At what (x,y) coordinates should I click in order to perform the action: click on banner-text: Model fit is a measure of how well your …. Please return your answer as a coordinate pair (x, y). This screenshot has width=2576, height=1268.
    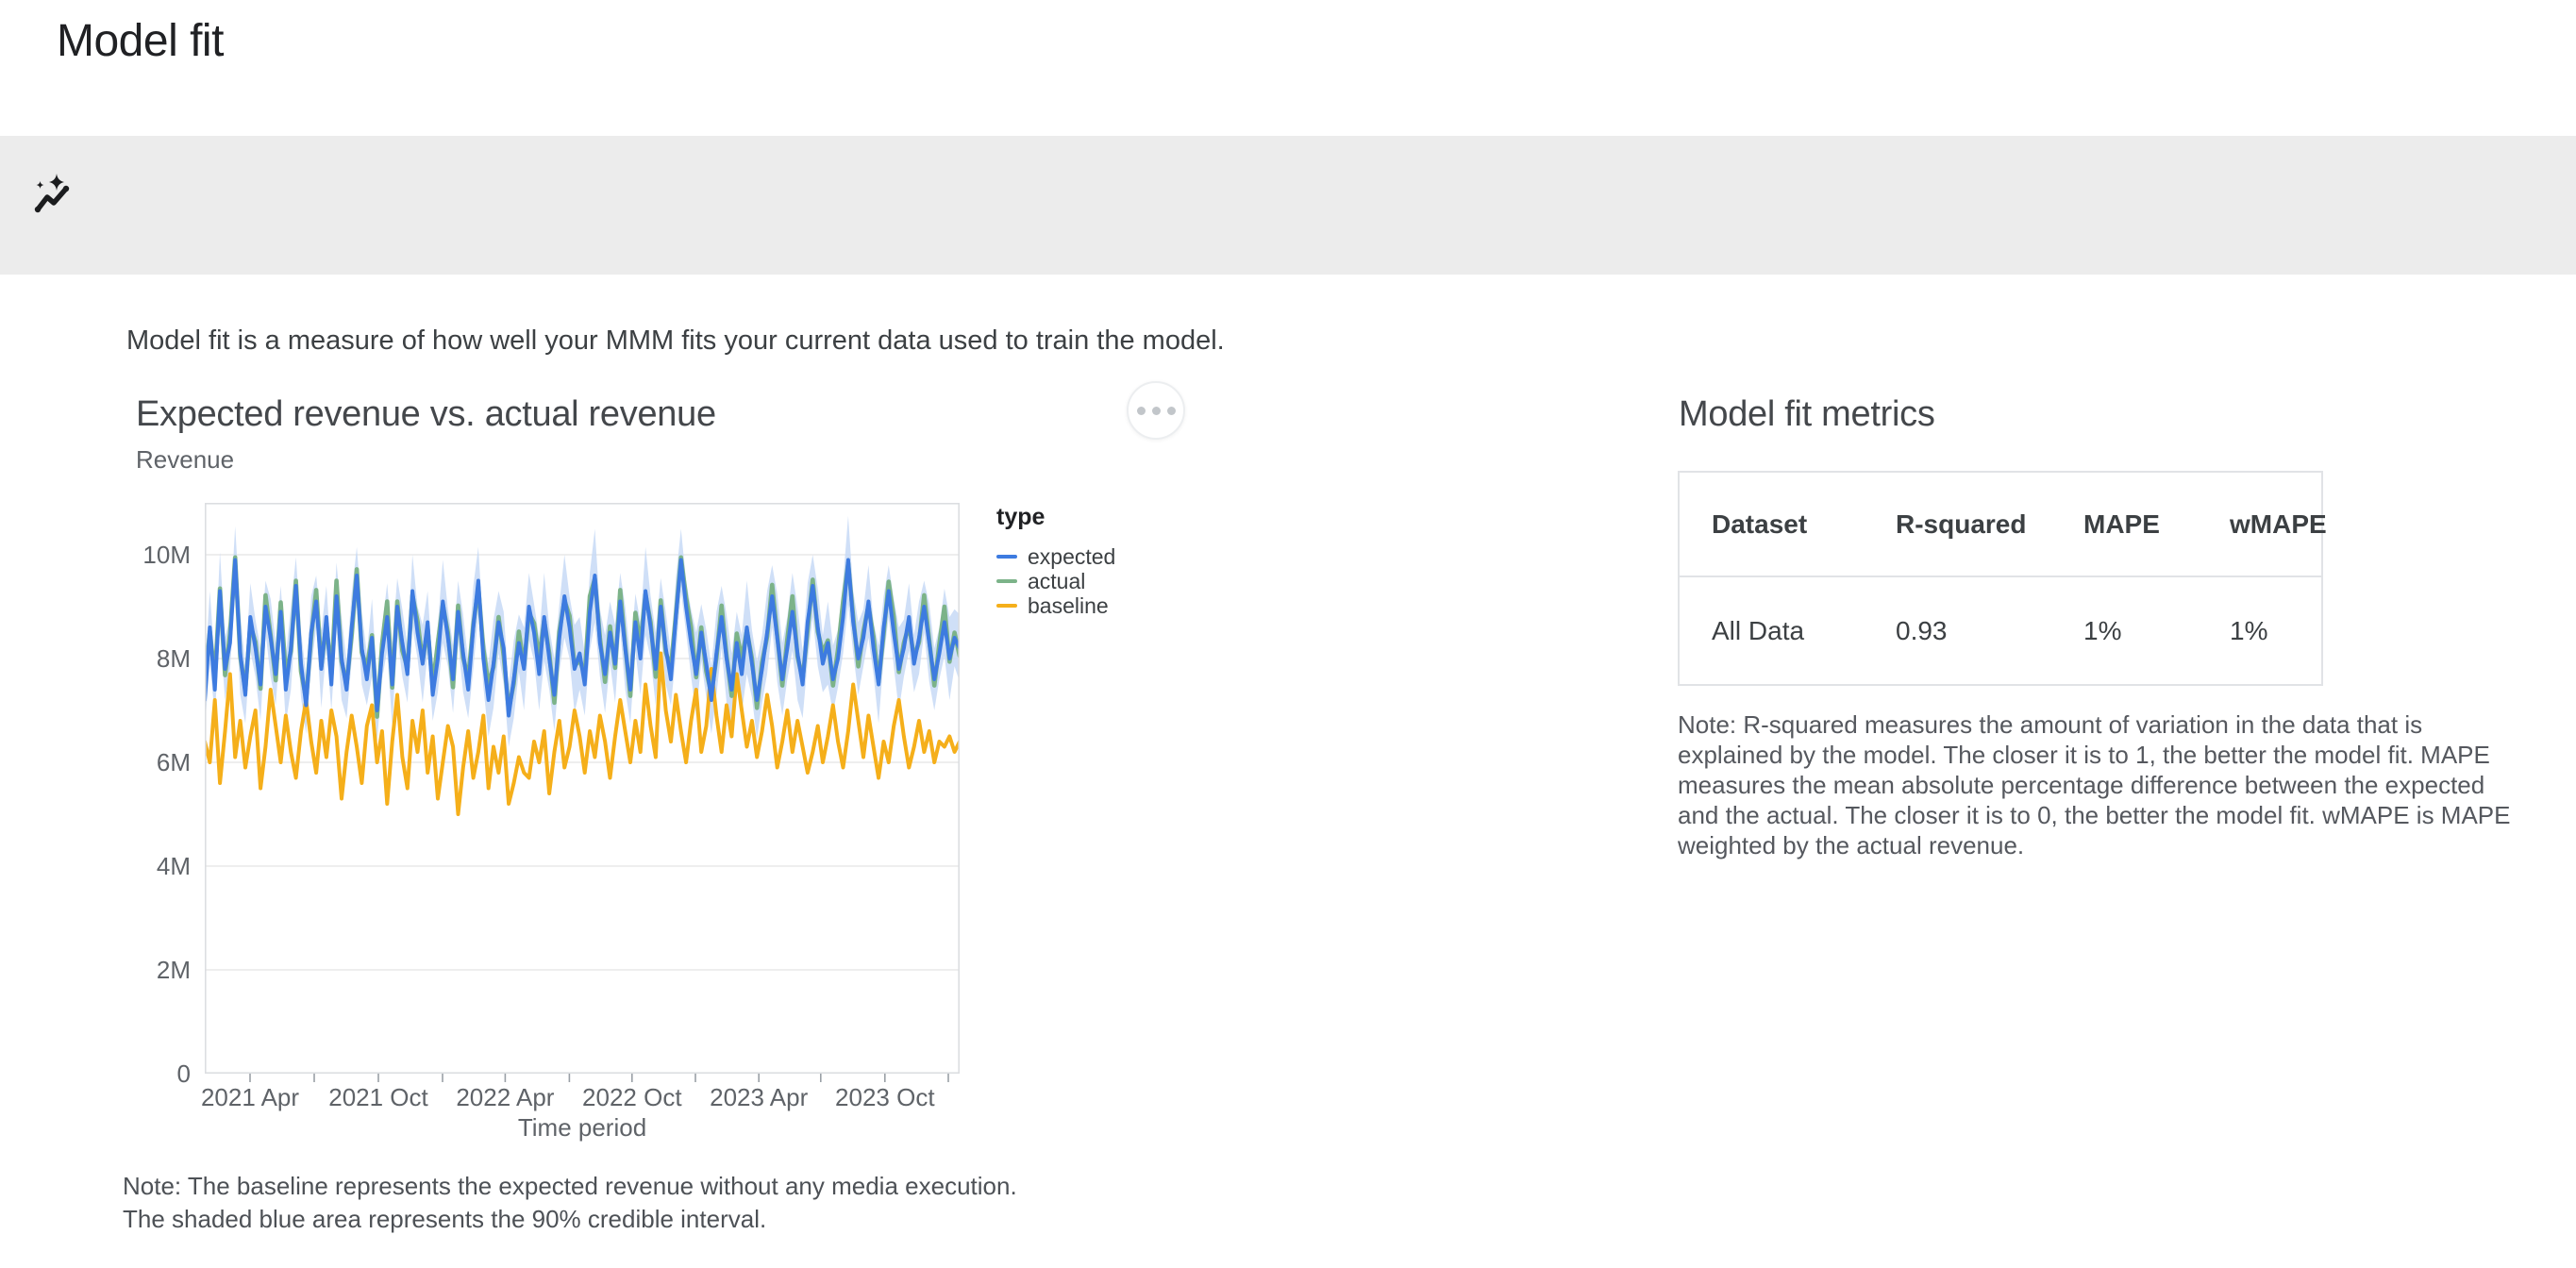
    Looking at the image, I should click on (675, 340).